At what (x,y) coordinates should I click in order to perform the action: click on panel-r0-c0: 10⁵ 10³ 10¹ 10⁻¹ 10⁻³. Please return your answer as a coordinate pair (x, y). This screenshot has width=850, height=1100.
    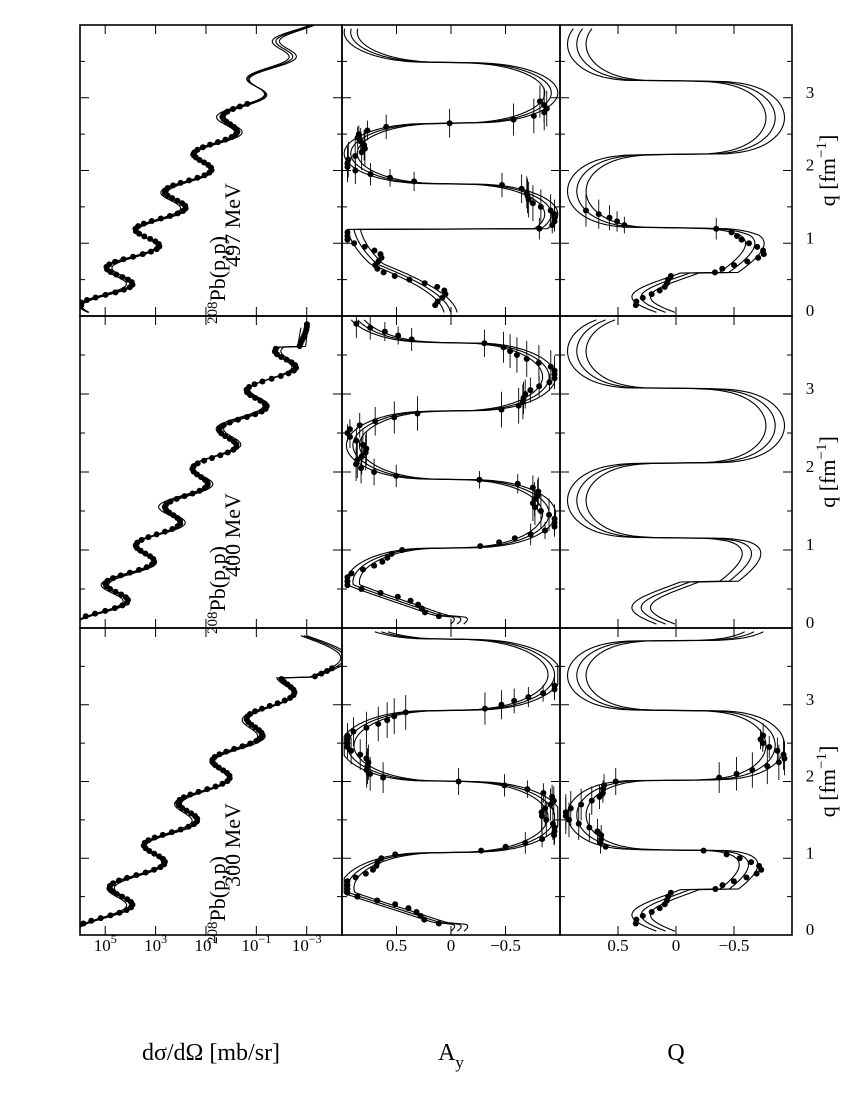
    Looking at the image, I should click on (211, 791).